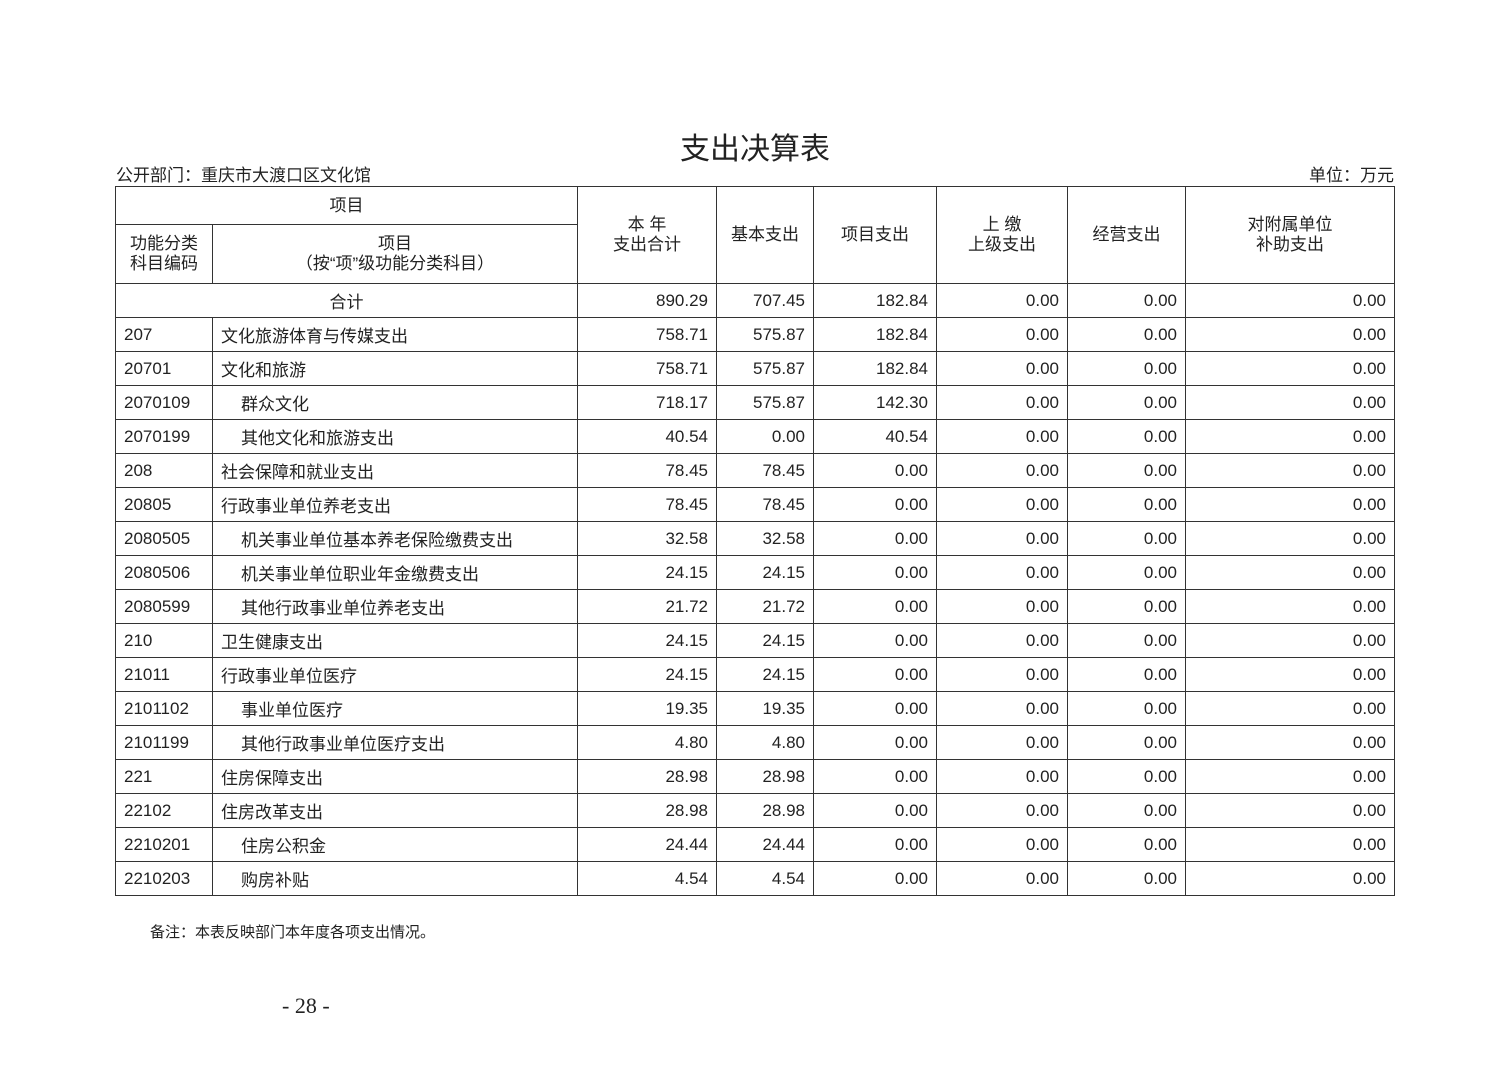 The image size is (1510, 1075). What do you see at coordinates (755, 640) in the screenshot?
I see `table-row: 210 卫生健康支出 24.15 24.15 0.00 0.00 0.00 0.00` at bounding box center [755, 640].